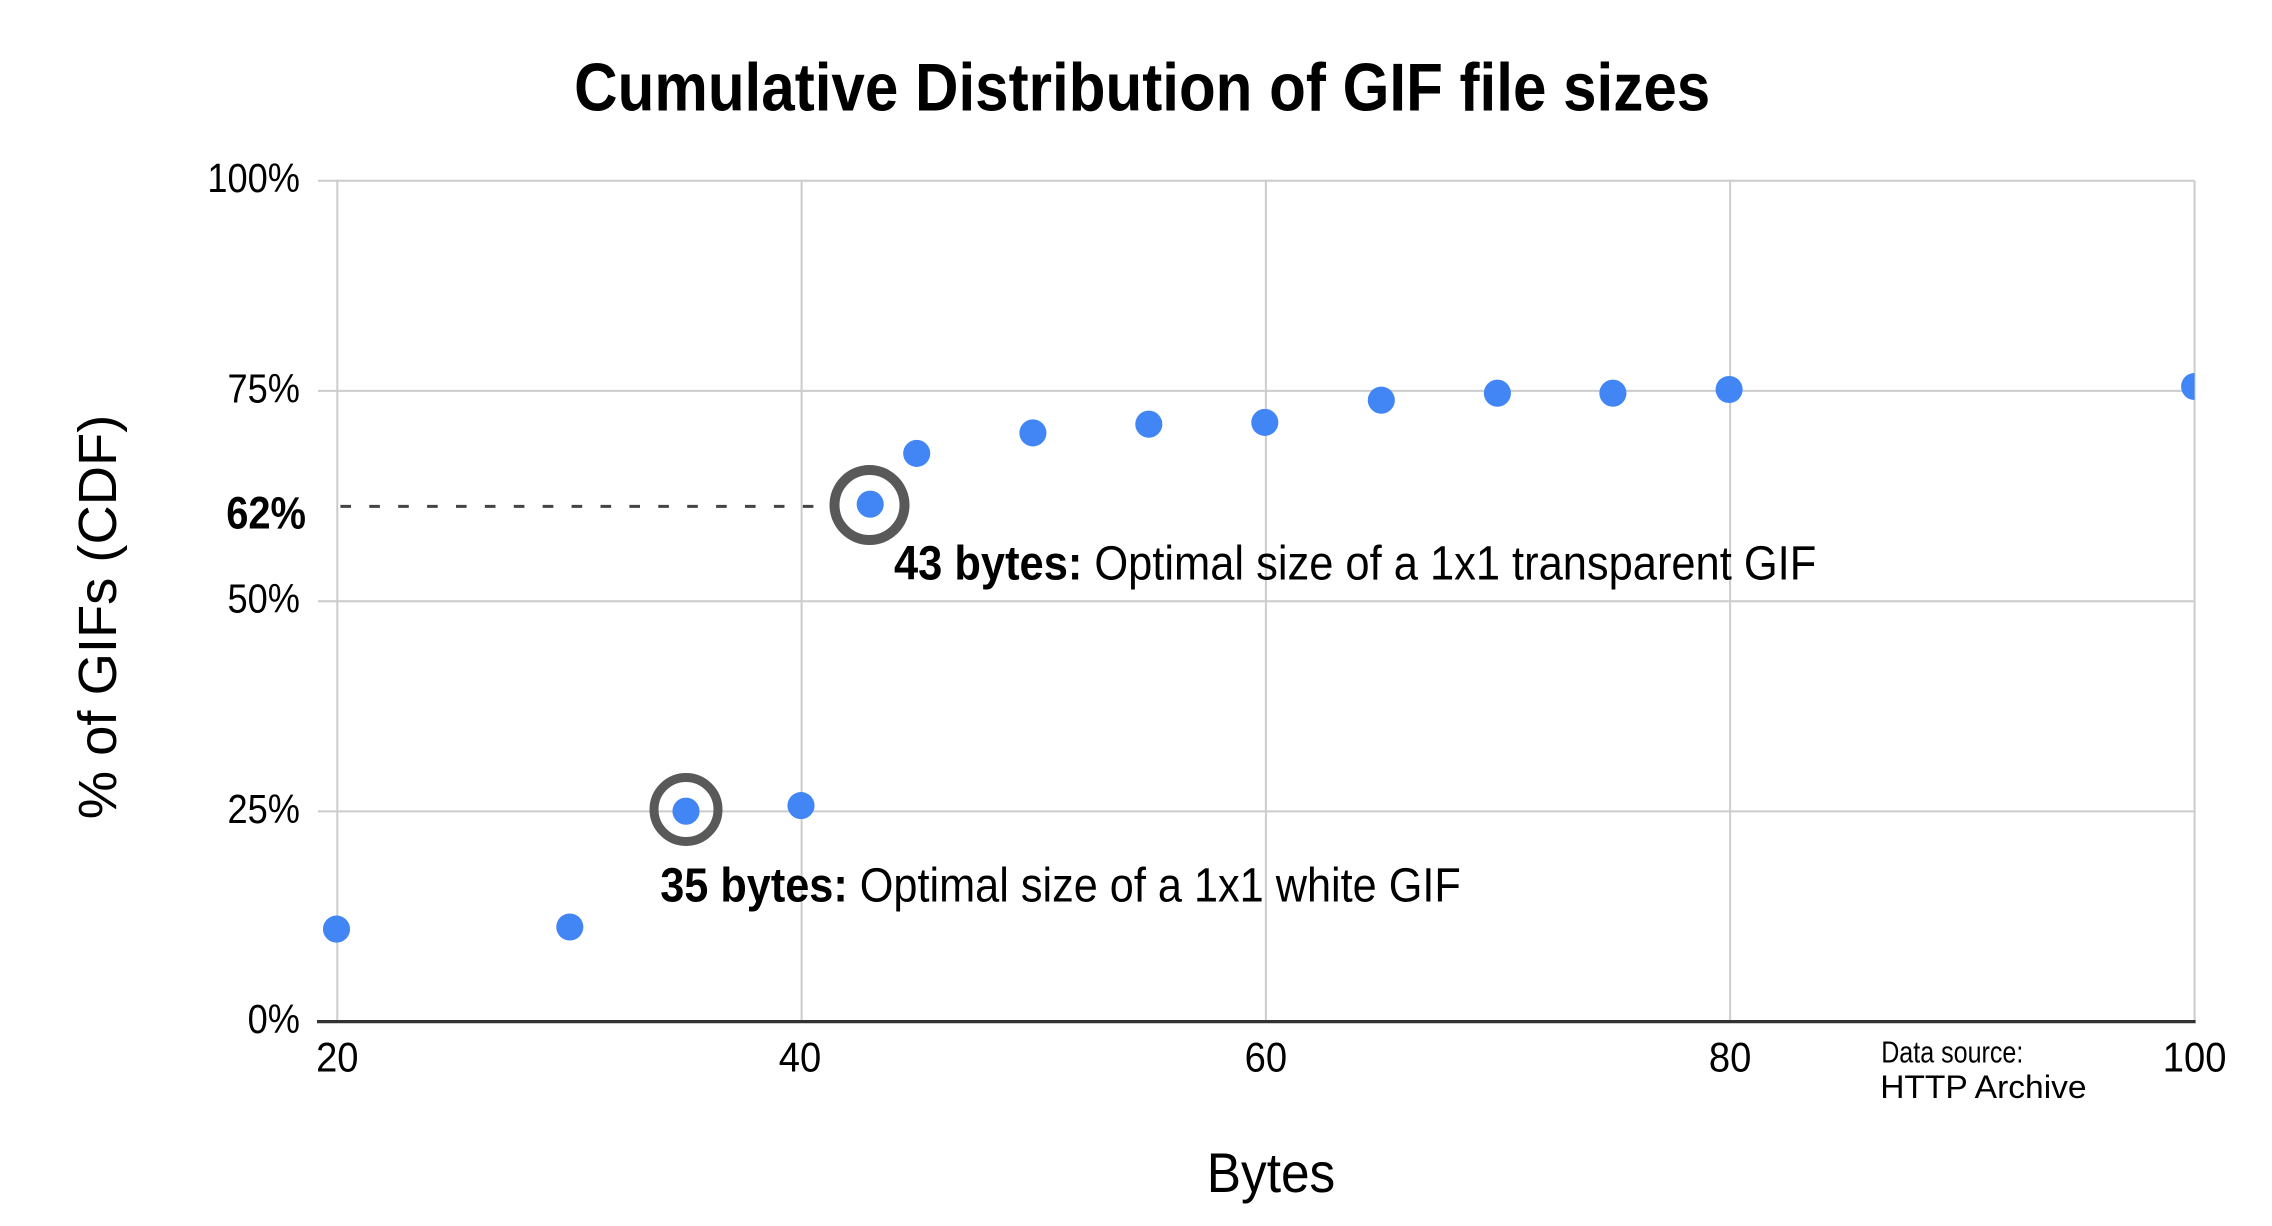  I want to click on svg-text: 60, so click(1266, 1058).